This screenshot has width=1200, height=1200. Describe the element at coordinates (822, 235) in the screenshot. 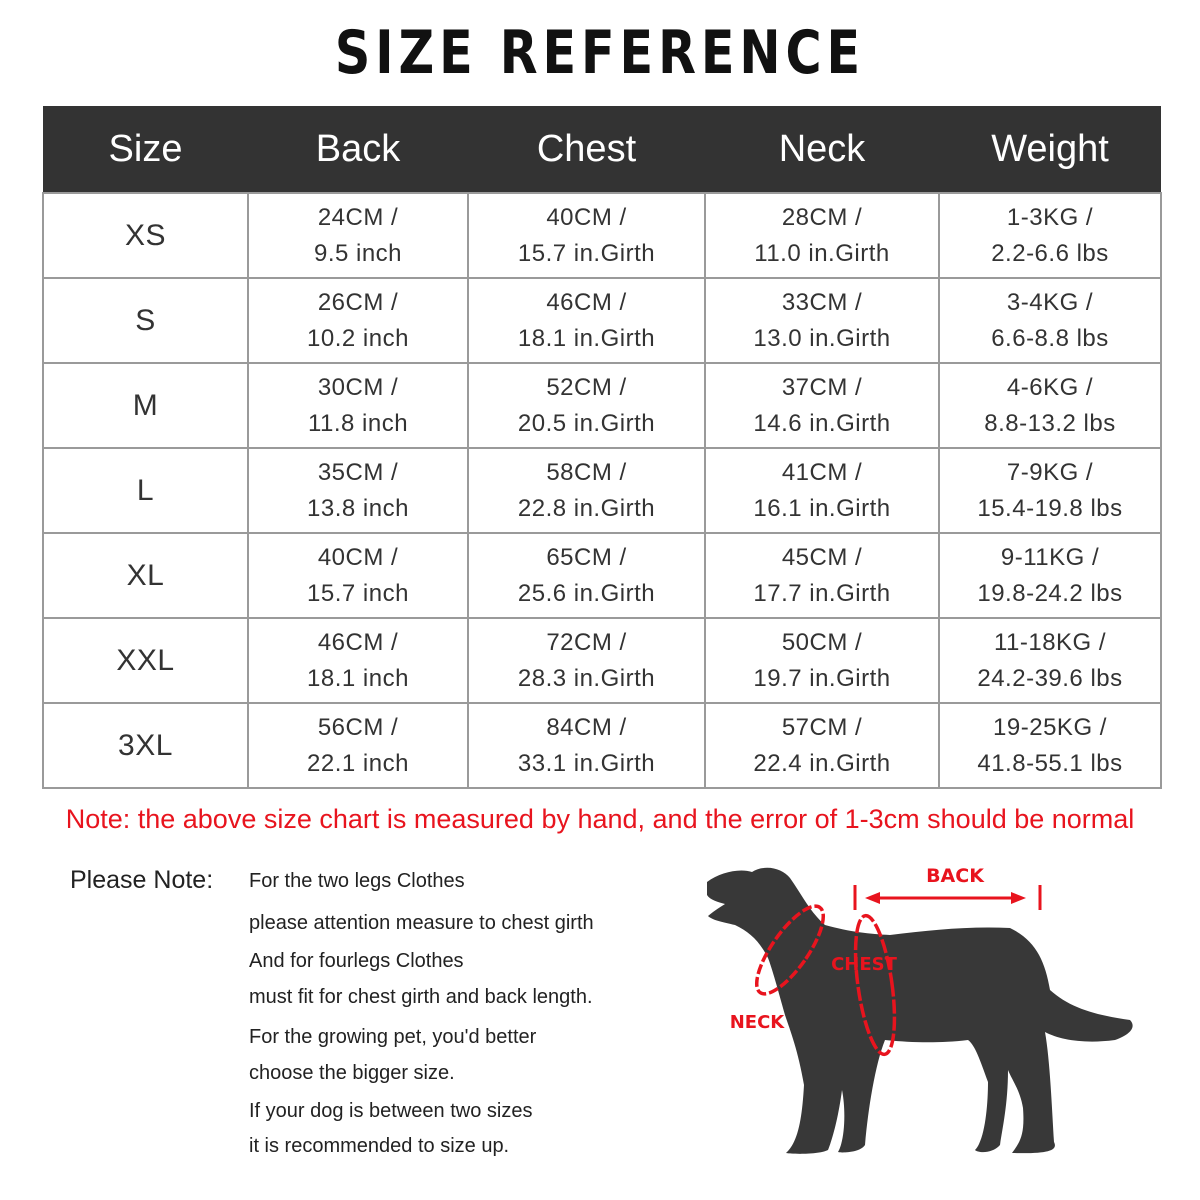

I see `neck-cell: 28CM / 11.0 in.Girth` at that location.